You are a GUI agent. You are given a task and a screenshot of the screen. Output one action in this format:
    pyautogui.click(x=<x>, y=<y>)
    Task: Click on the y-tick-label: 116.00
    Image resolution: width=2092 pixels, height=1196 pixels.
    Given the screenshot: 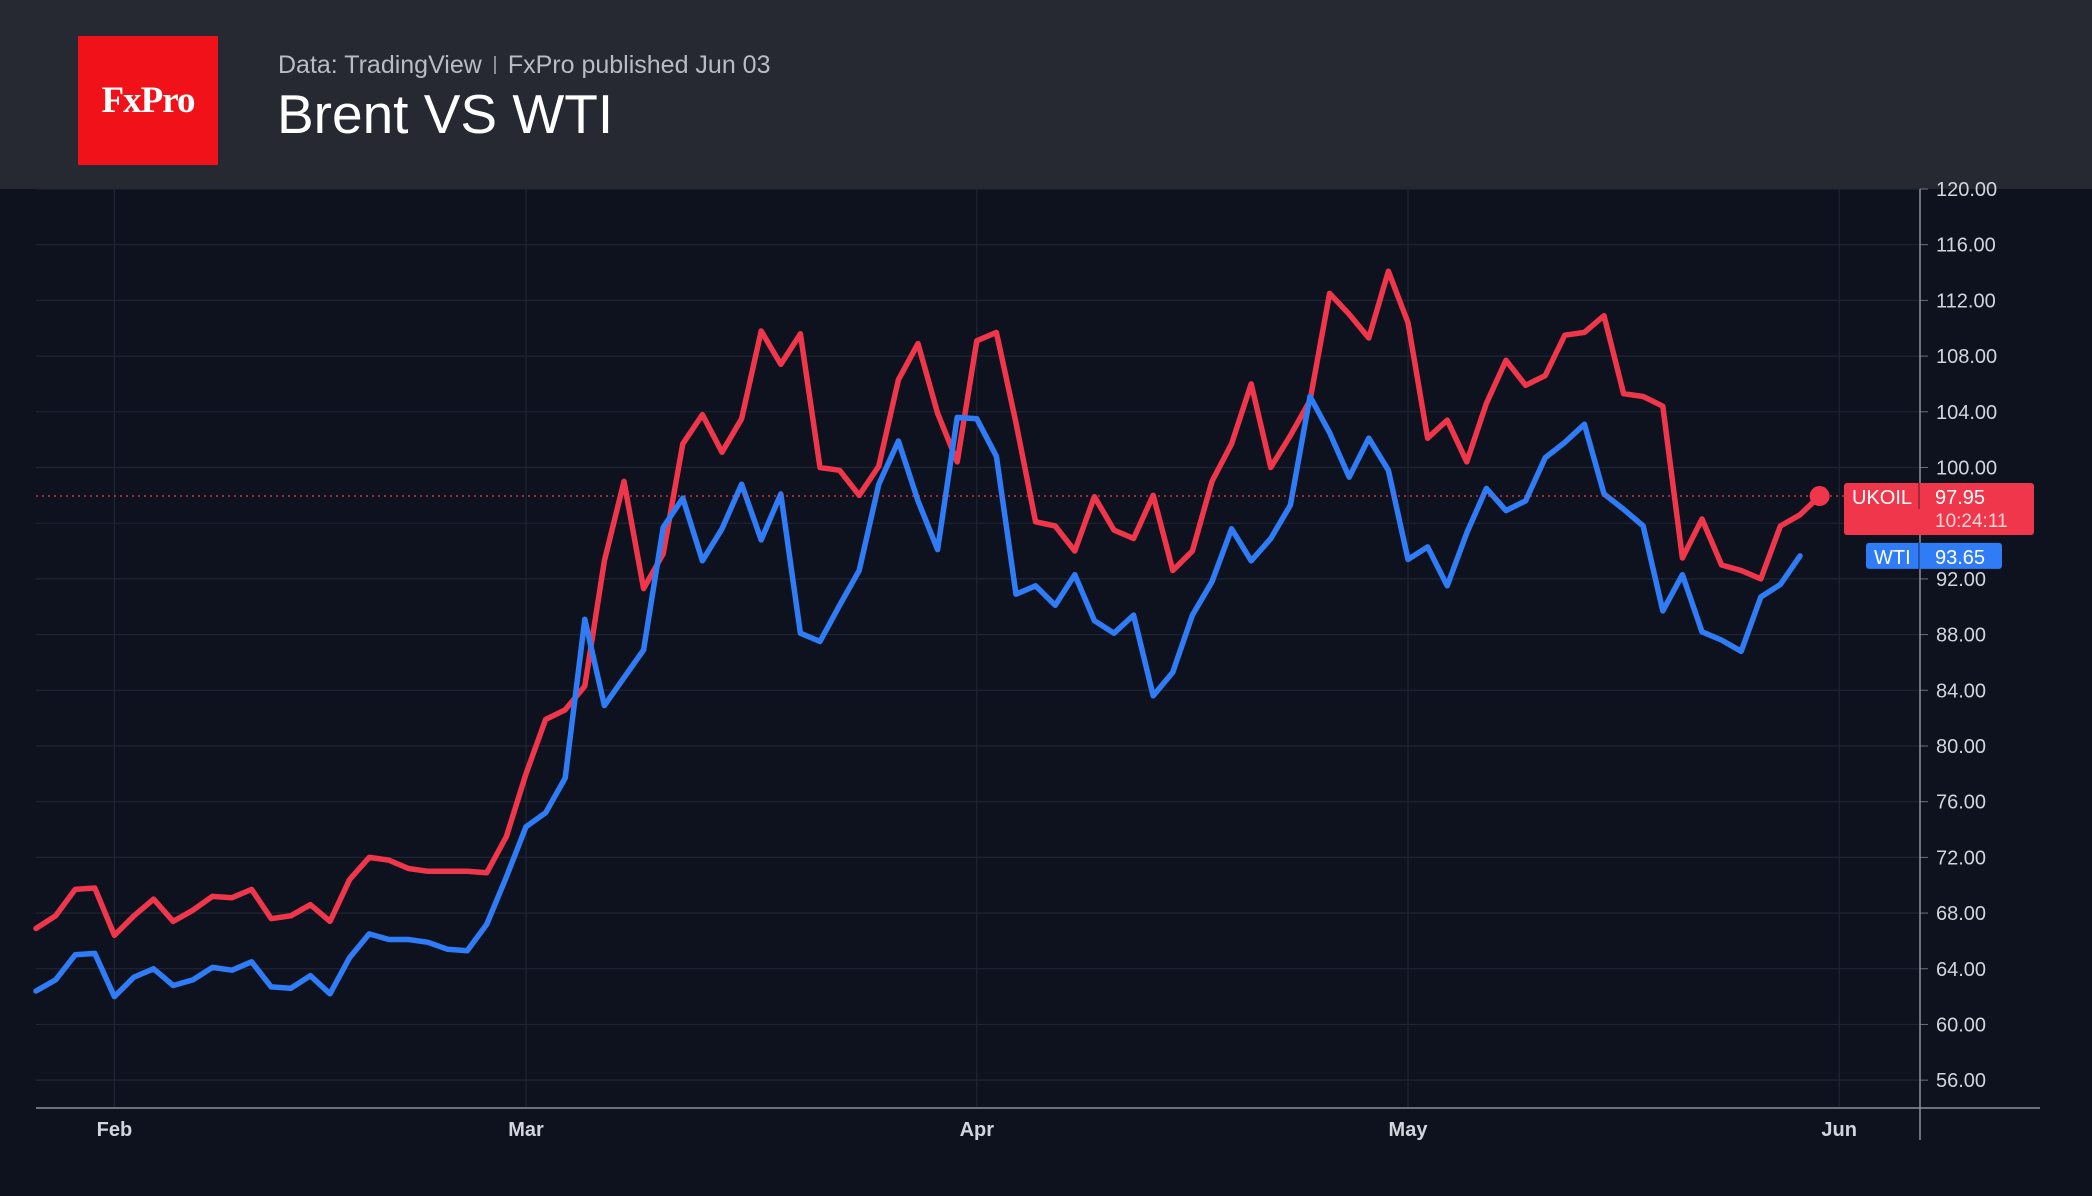 What is the action you would take?
    pyautogui.click(x=1966, y=246)
    